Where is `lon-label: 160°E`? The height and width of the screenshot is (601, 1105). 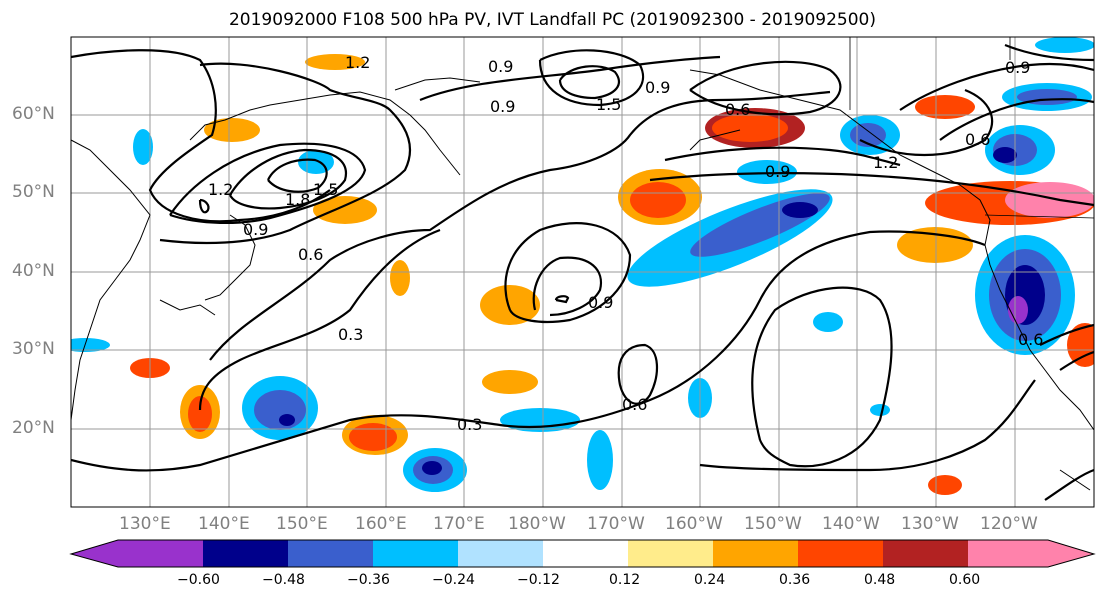
lon-label: 160°E is located at coordinates (381, 524).